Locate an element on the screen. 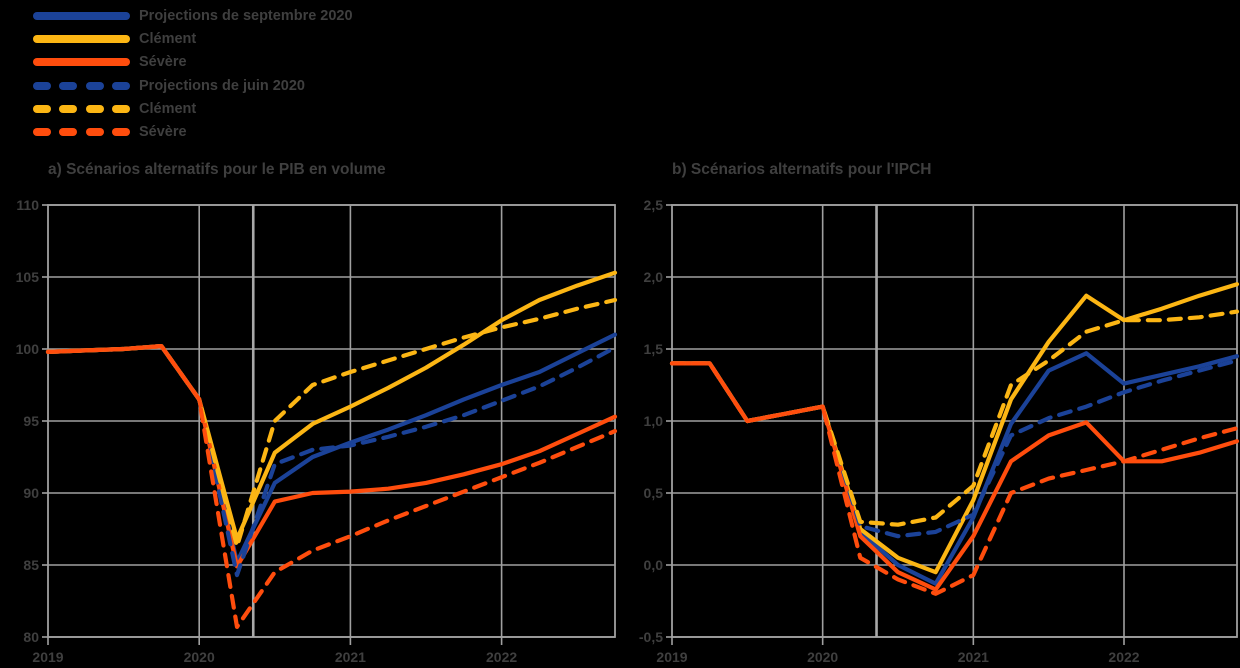 The height and width of the screenshot is (668, 1240). legend-item-label: Projections de septembre 2020 is located at coordinates (246, 15).